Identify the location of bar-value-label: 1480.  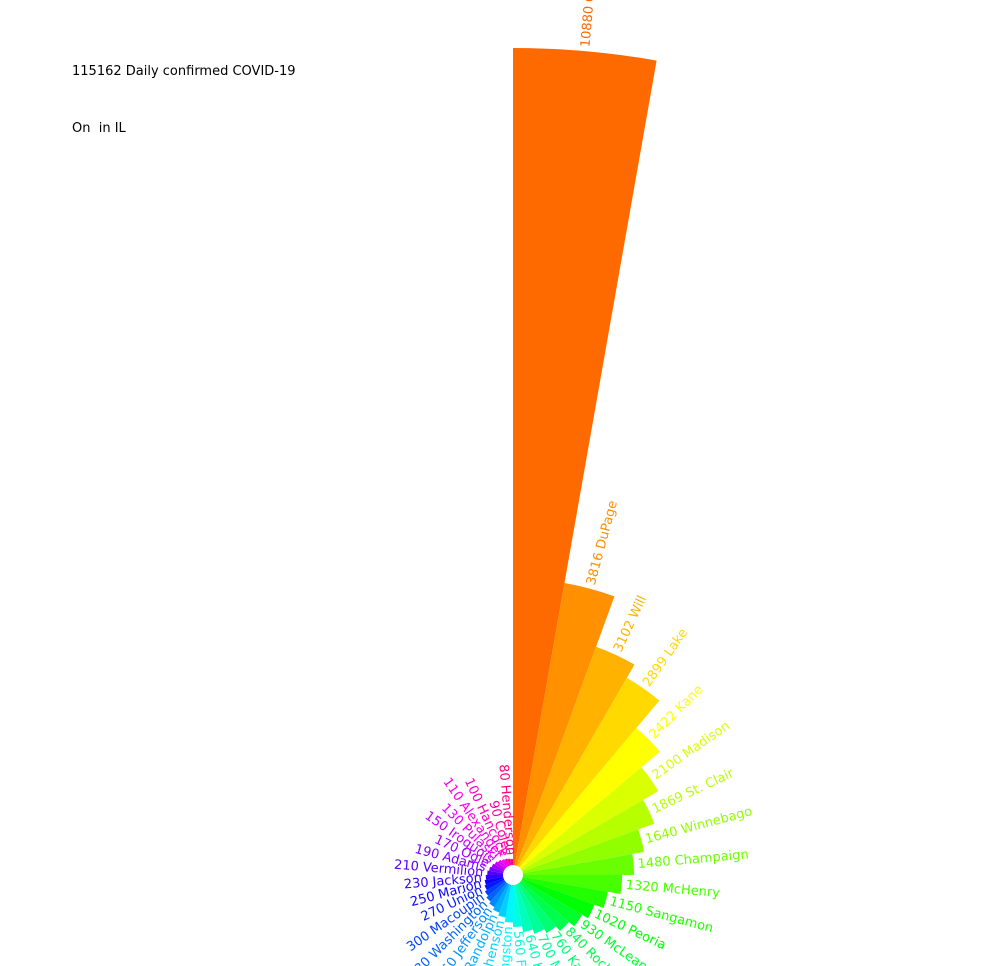
(654, 863).